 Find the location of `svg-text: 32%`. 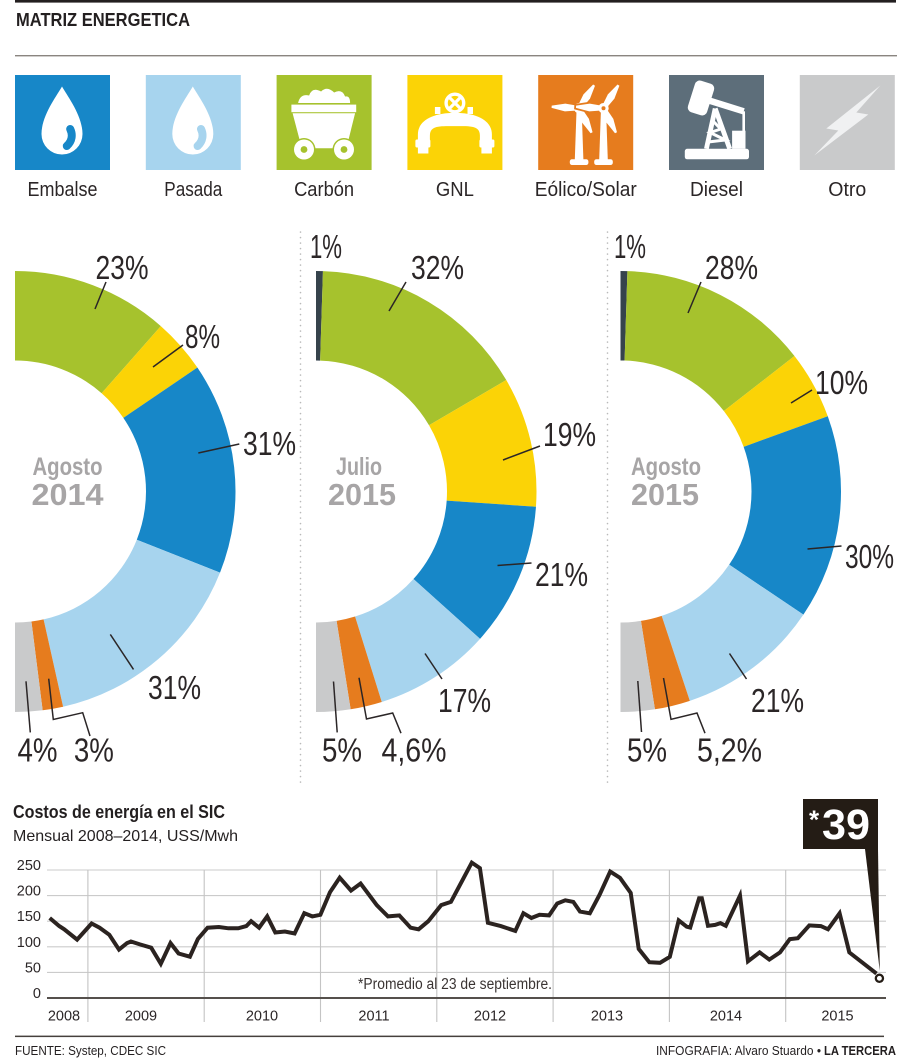

svg-text: 32% is located at coordinates (437, 267).